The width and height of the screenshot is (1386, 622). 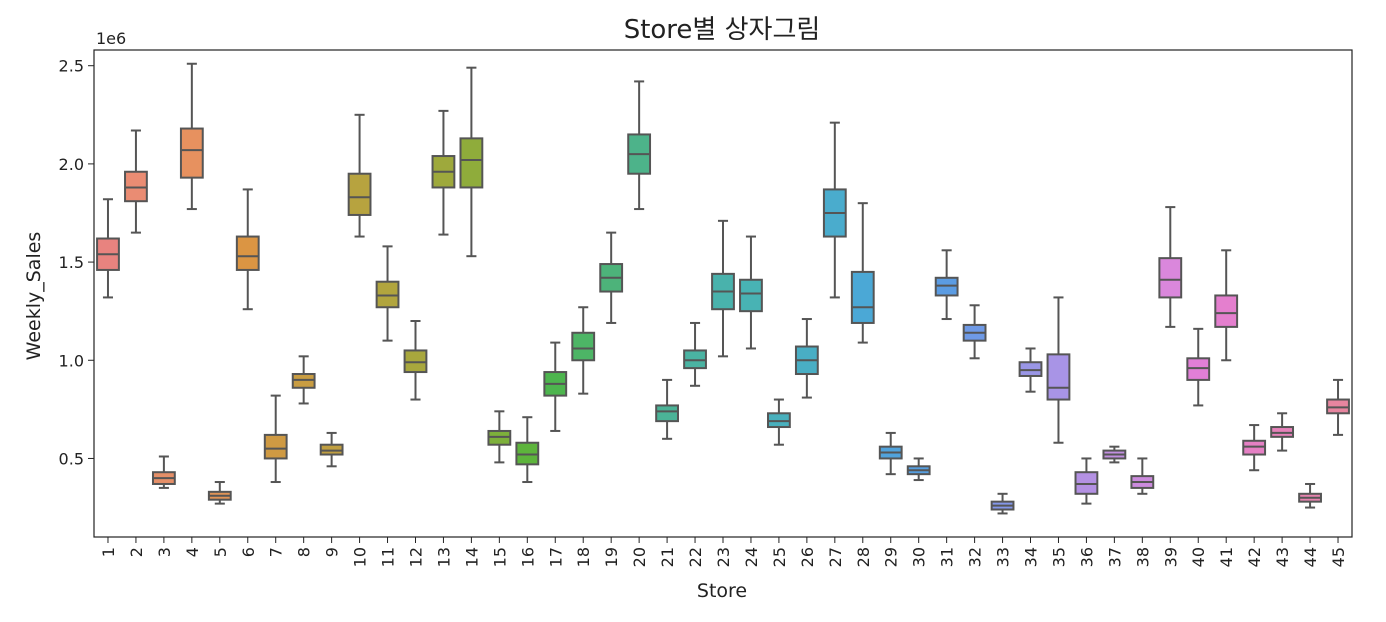 I want to click on x-tick-label: 38, so click(x=1142, y=557).